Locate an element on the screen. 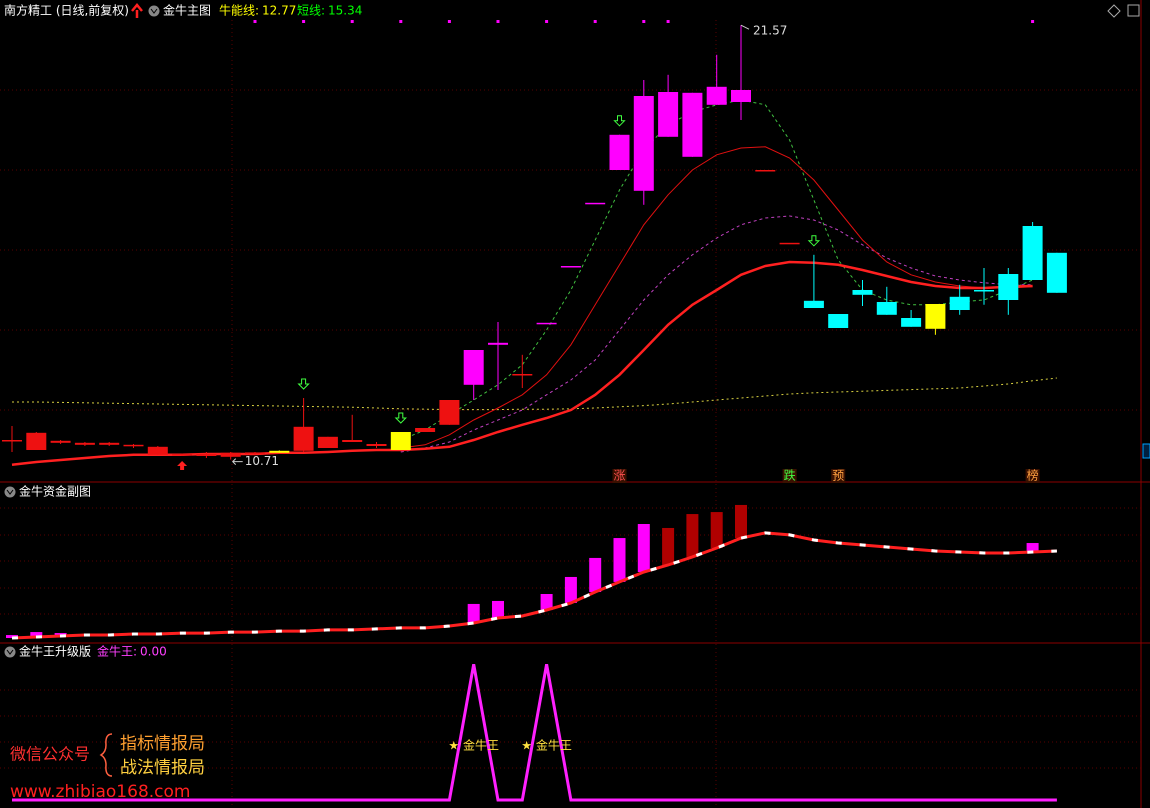 The height and width of the screenshot is (808, 1150). indicator-value: 0.00 is located at coordinates (153, 652).